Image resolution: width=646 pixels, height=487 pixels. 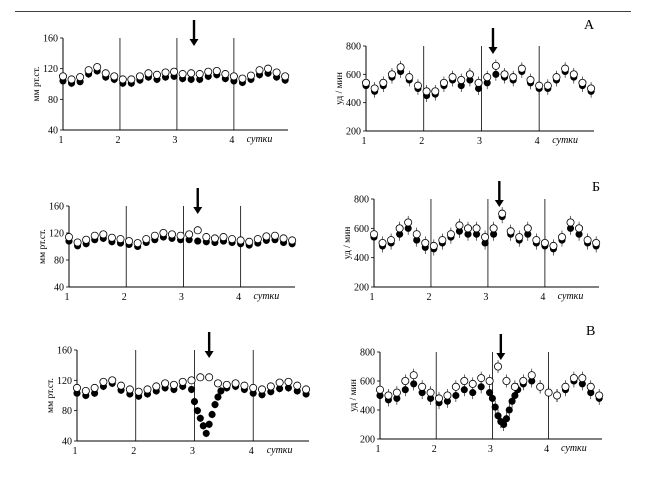 What do you see at coordinates (361, 288) in the screenshot?
I see `y-tick-label: 200` at bounding box center [361, 288].